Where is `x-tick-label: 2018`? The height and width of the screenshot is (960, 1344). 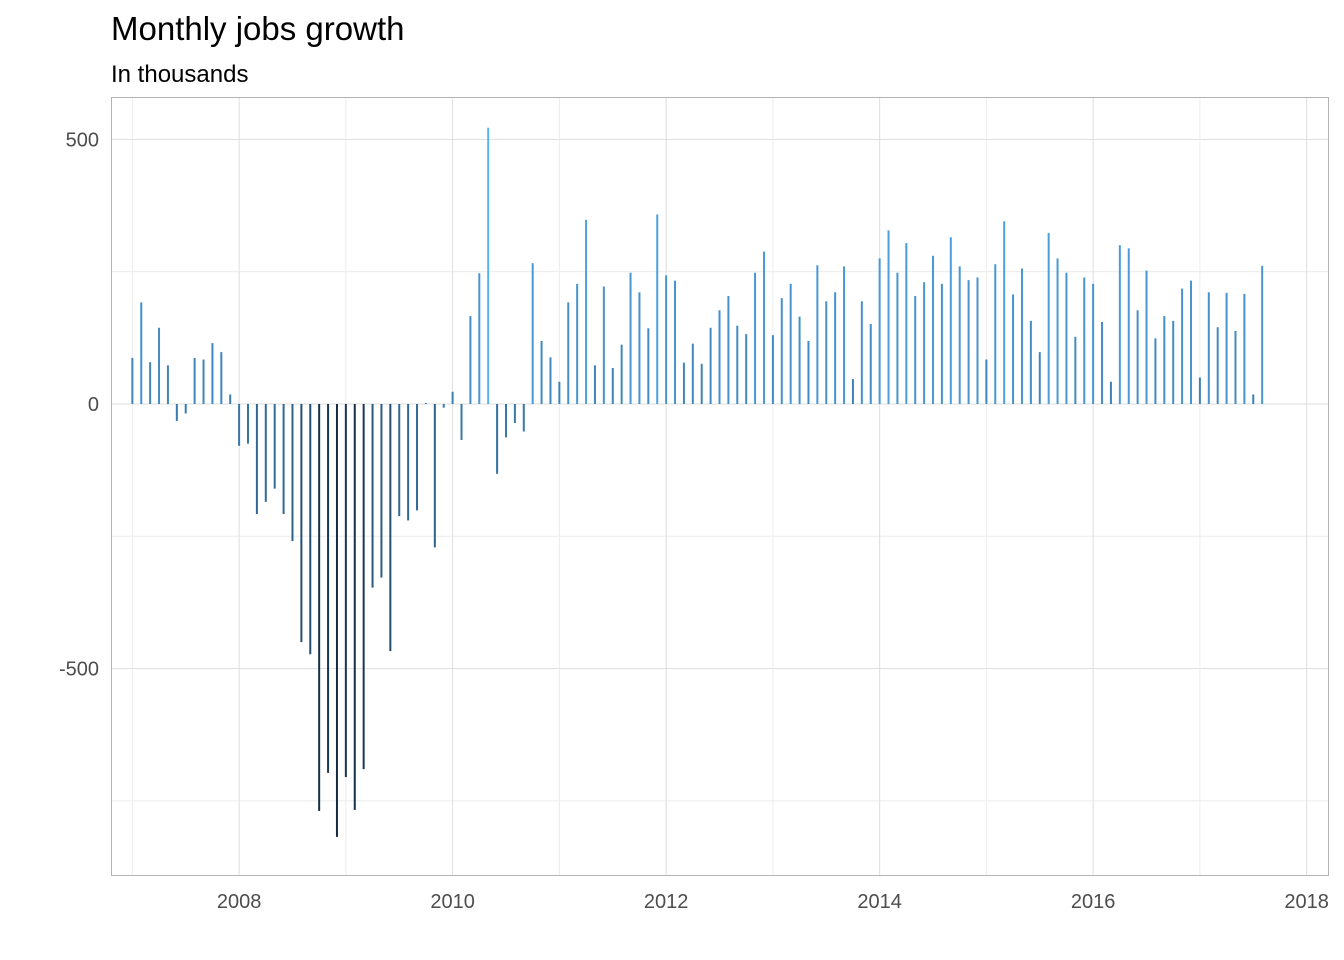 x-tick-label: 2018 is located at coordinates (1306, 902).